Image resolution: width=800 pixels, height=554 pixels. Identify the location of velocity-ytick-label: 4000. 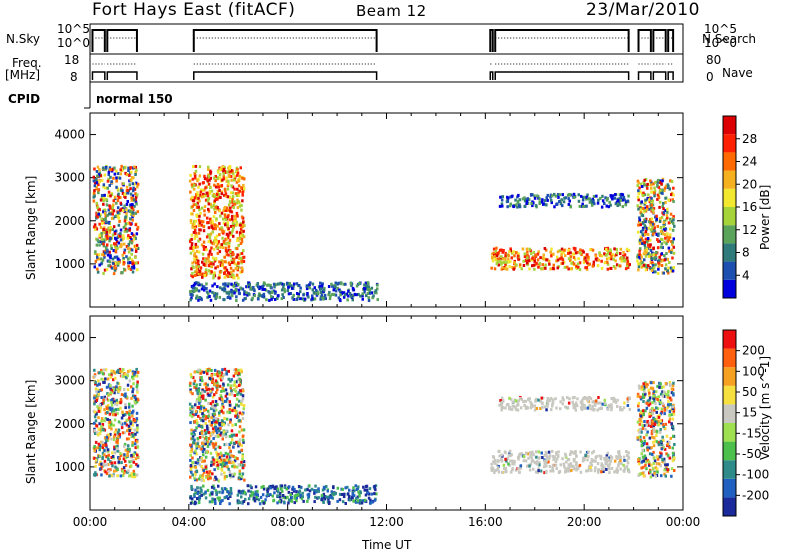
(69, 338).